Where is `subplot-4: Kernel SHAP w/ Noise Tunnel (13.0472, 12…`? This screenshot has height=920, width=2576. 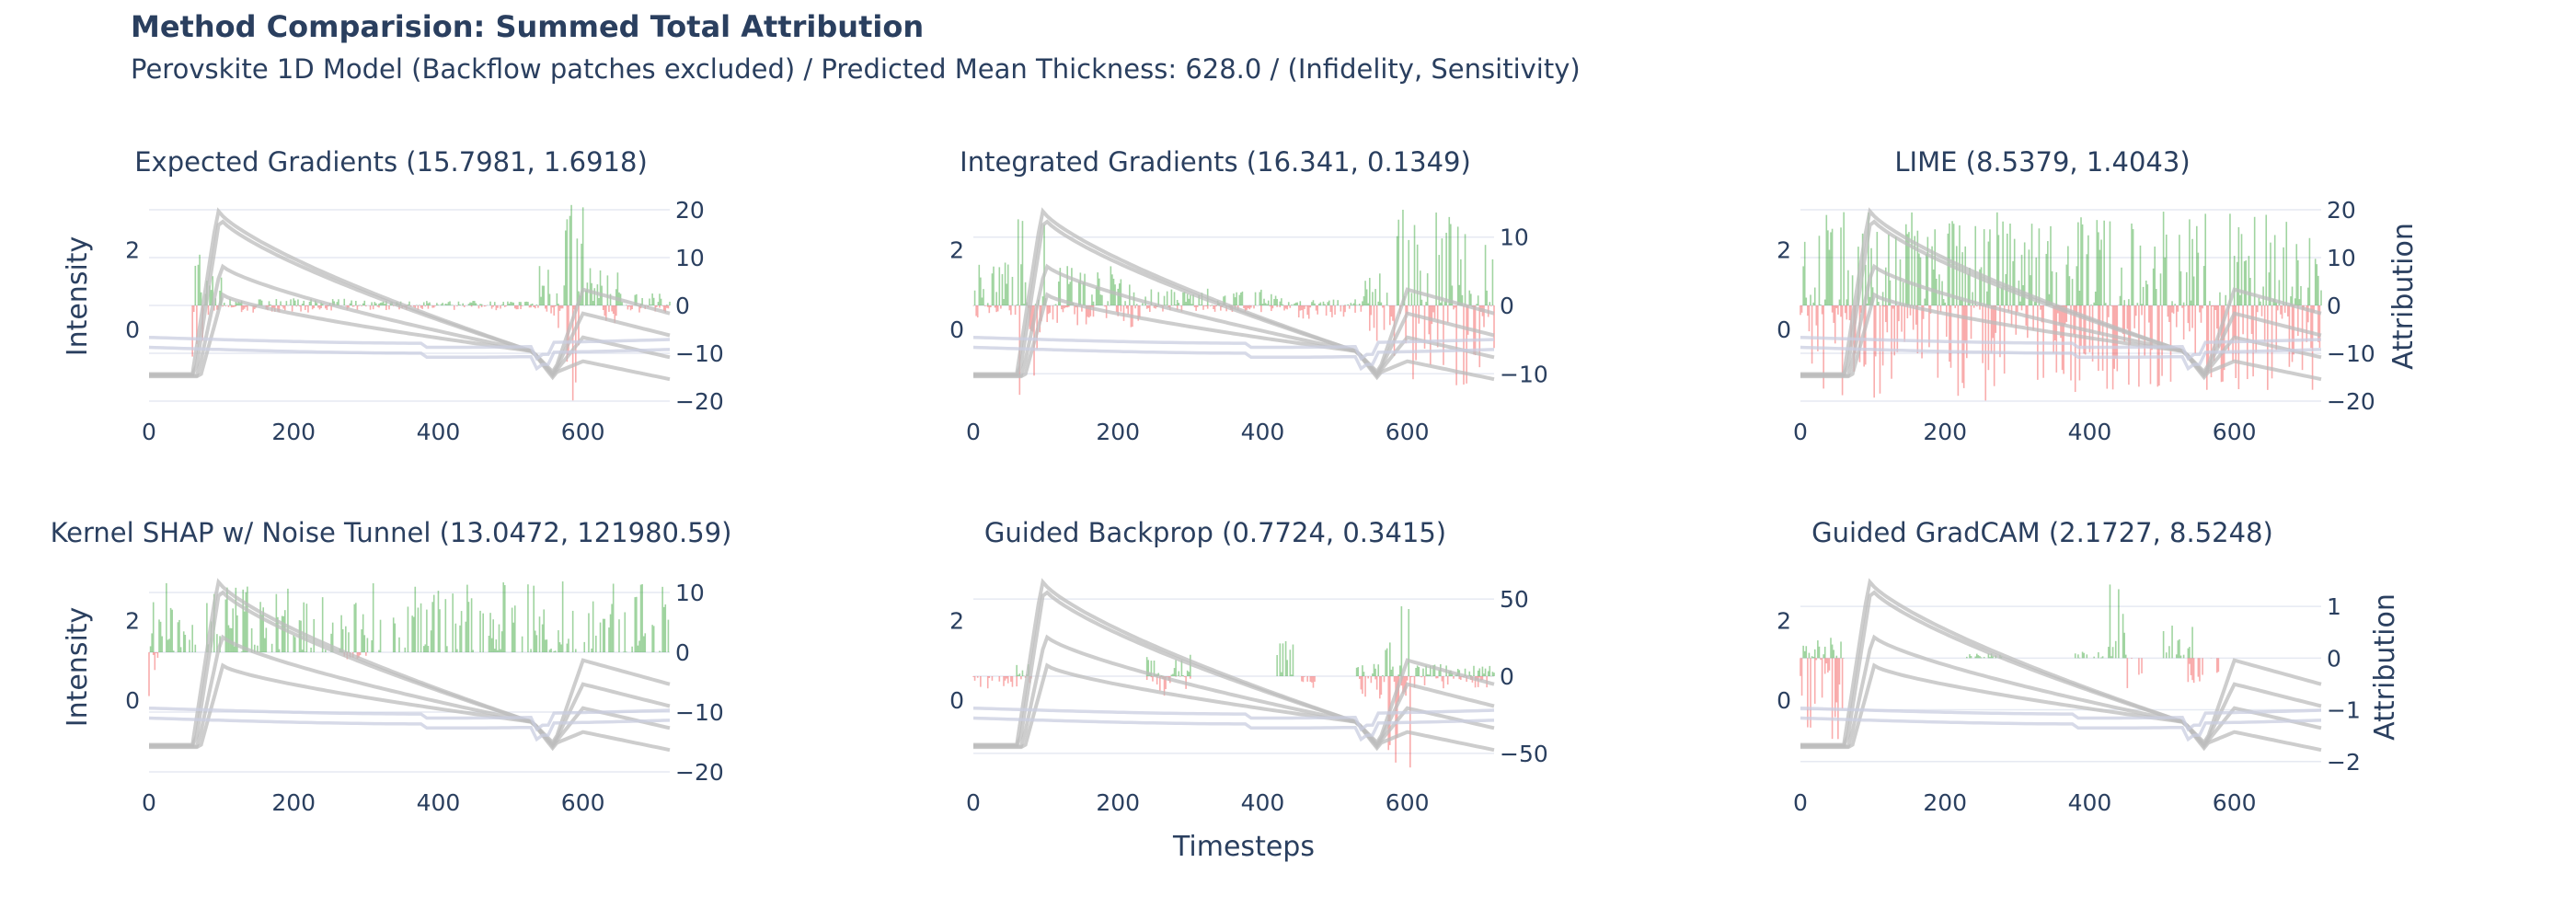 subplot-4: Kernel SHAP w/ Noise Tunnel (13.0472, 12… is located at coordinates (391, 666).